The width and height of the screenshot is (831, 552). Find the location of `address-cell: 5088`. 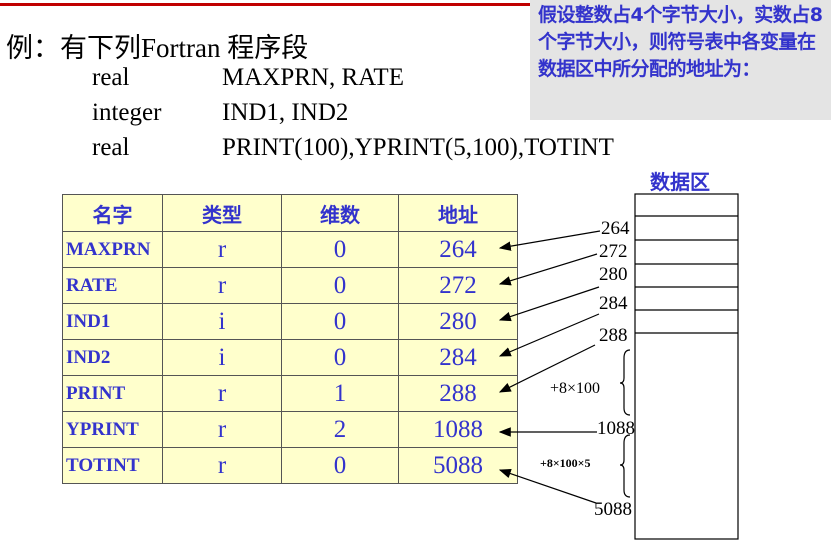

address-cell: 5088 is located at coordinates (458, 465).